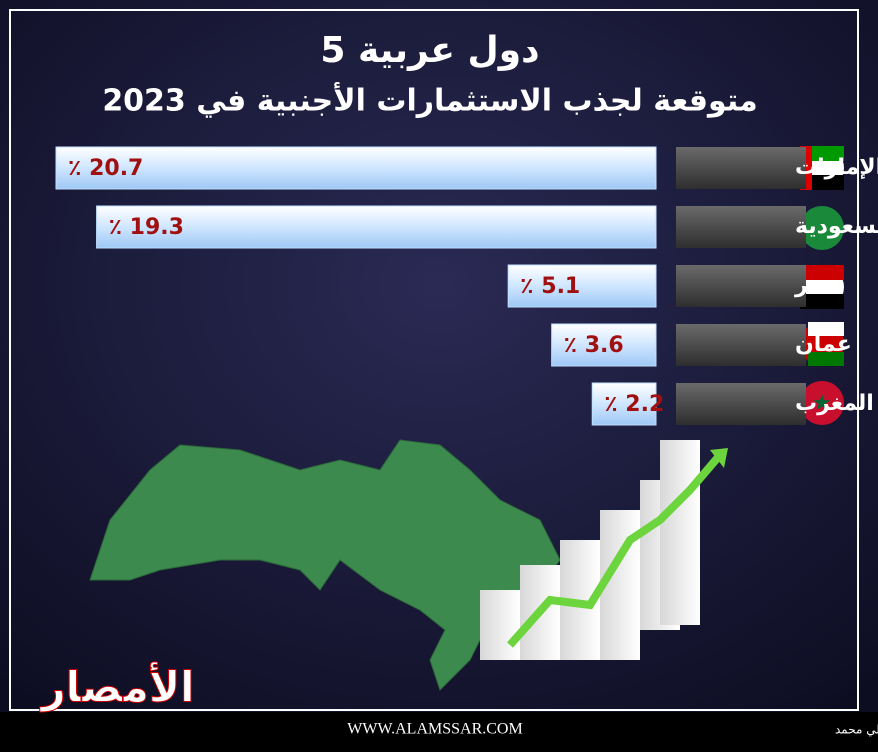 This screenshot has width=878, height=752. What do you see at coordinates (836, 226) in the screenshot?
I see `category-label: السعودية` at bounding box center [836, 226].